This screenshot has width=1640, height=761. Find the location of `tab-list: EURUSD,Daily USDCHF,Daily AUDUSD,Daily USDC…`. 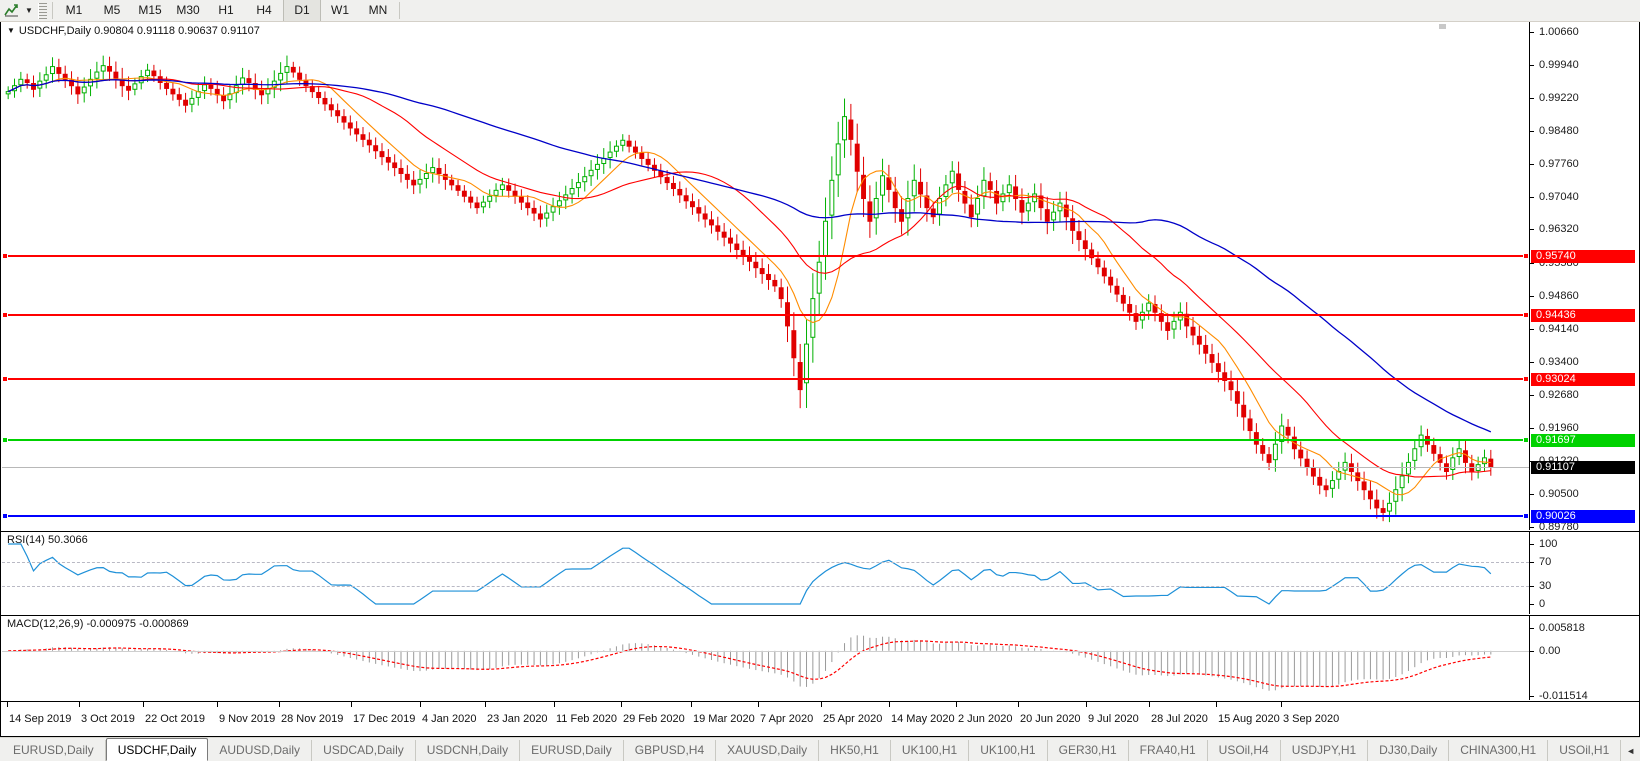

tab-list: EURUSD,Daily USDCHF,Daily AUDUSD,Daily USDC… is located at coordinates (812, 749).